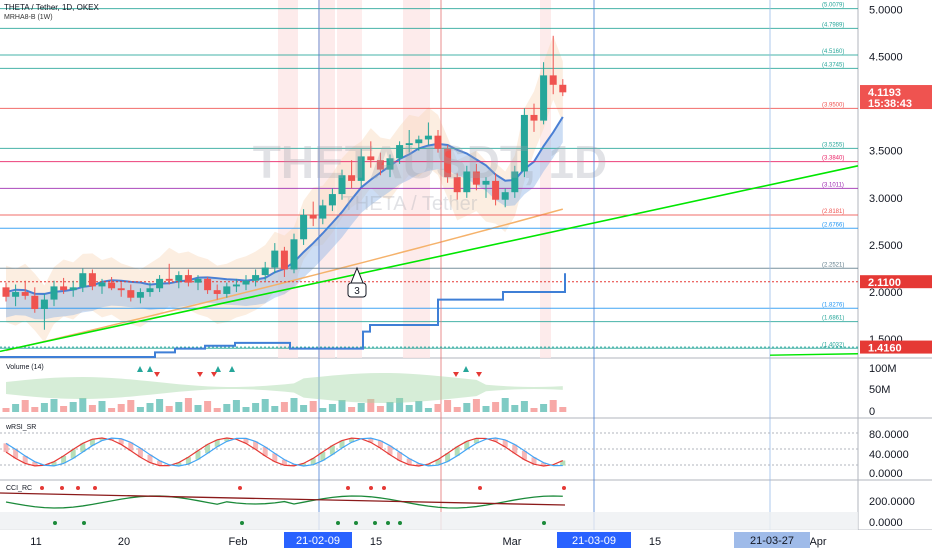  I want to click on wrsi-slow-line, so click(284, 452).